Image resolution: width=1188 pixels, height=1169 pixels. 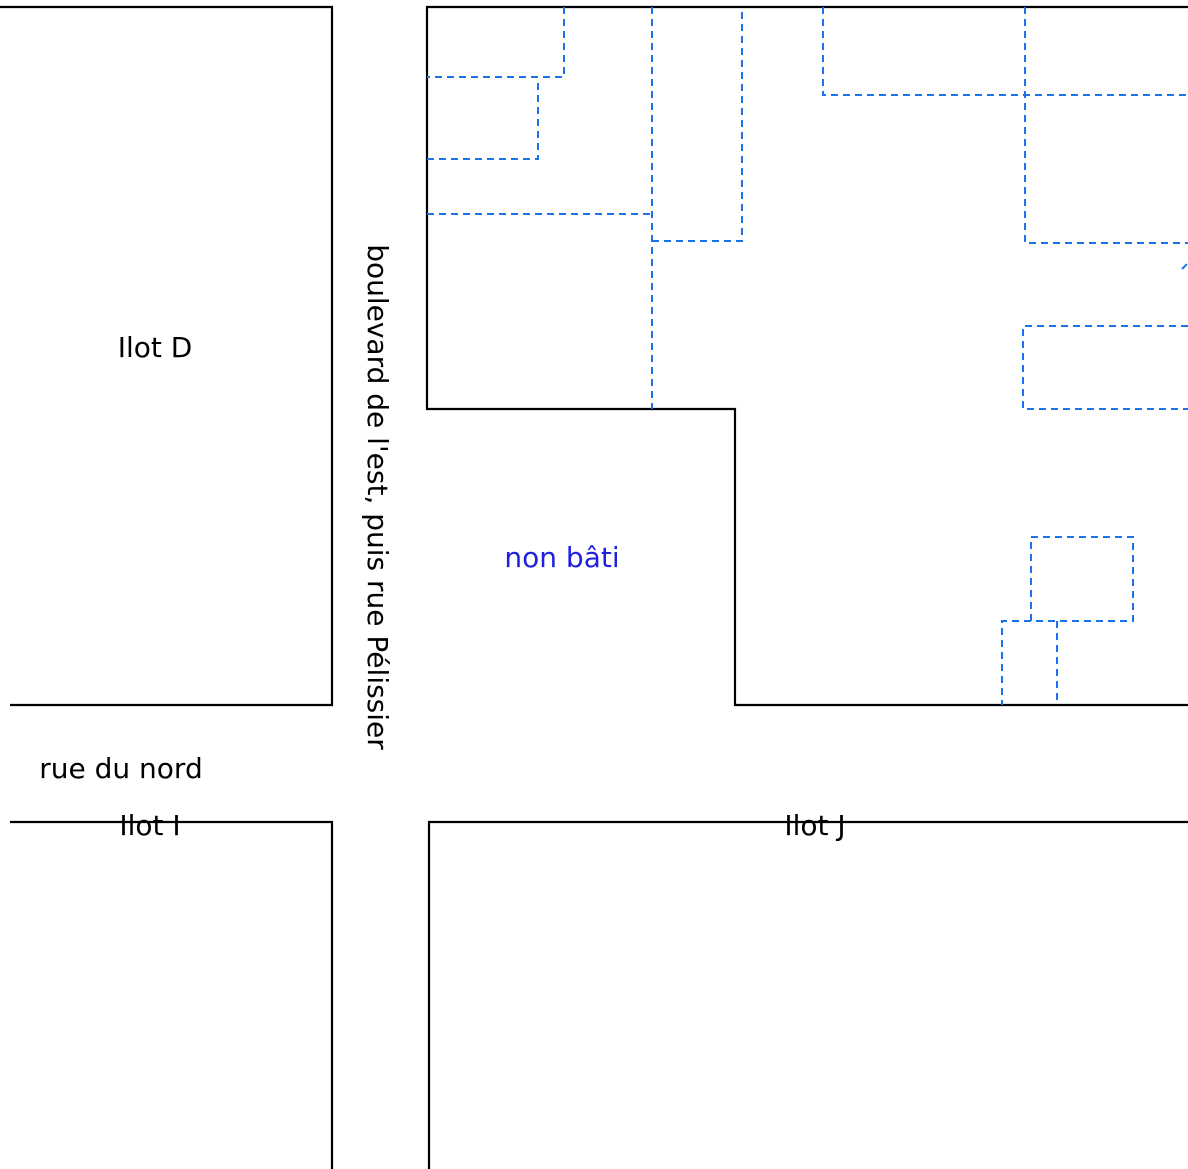 I want to click on ilot-i-outline, so click(x=172, y=994).